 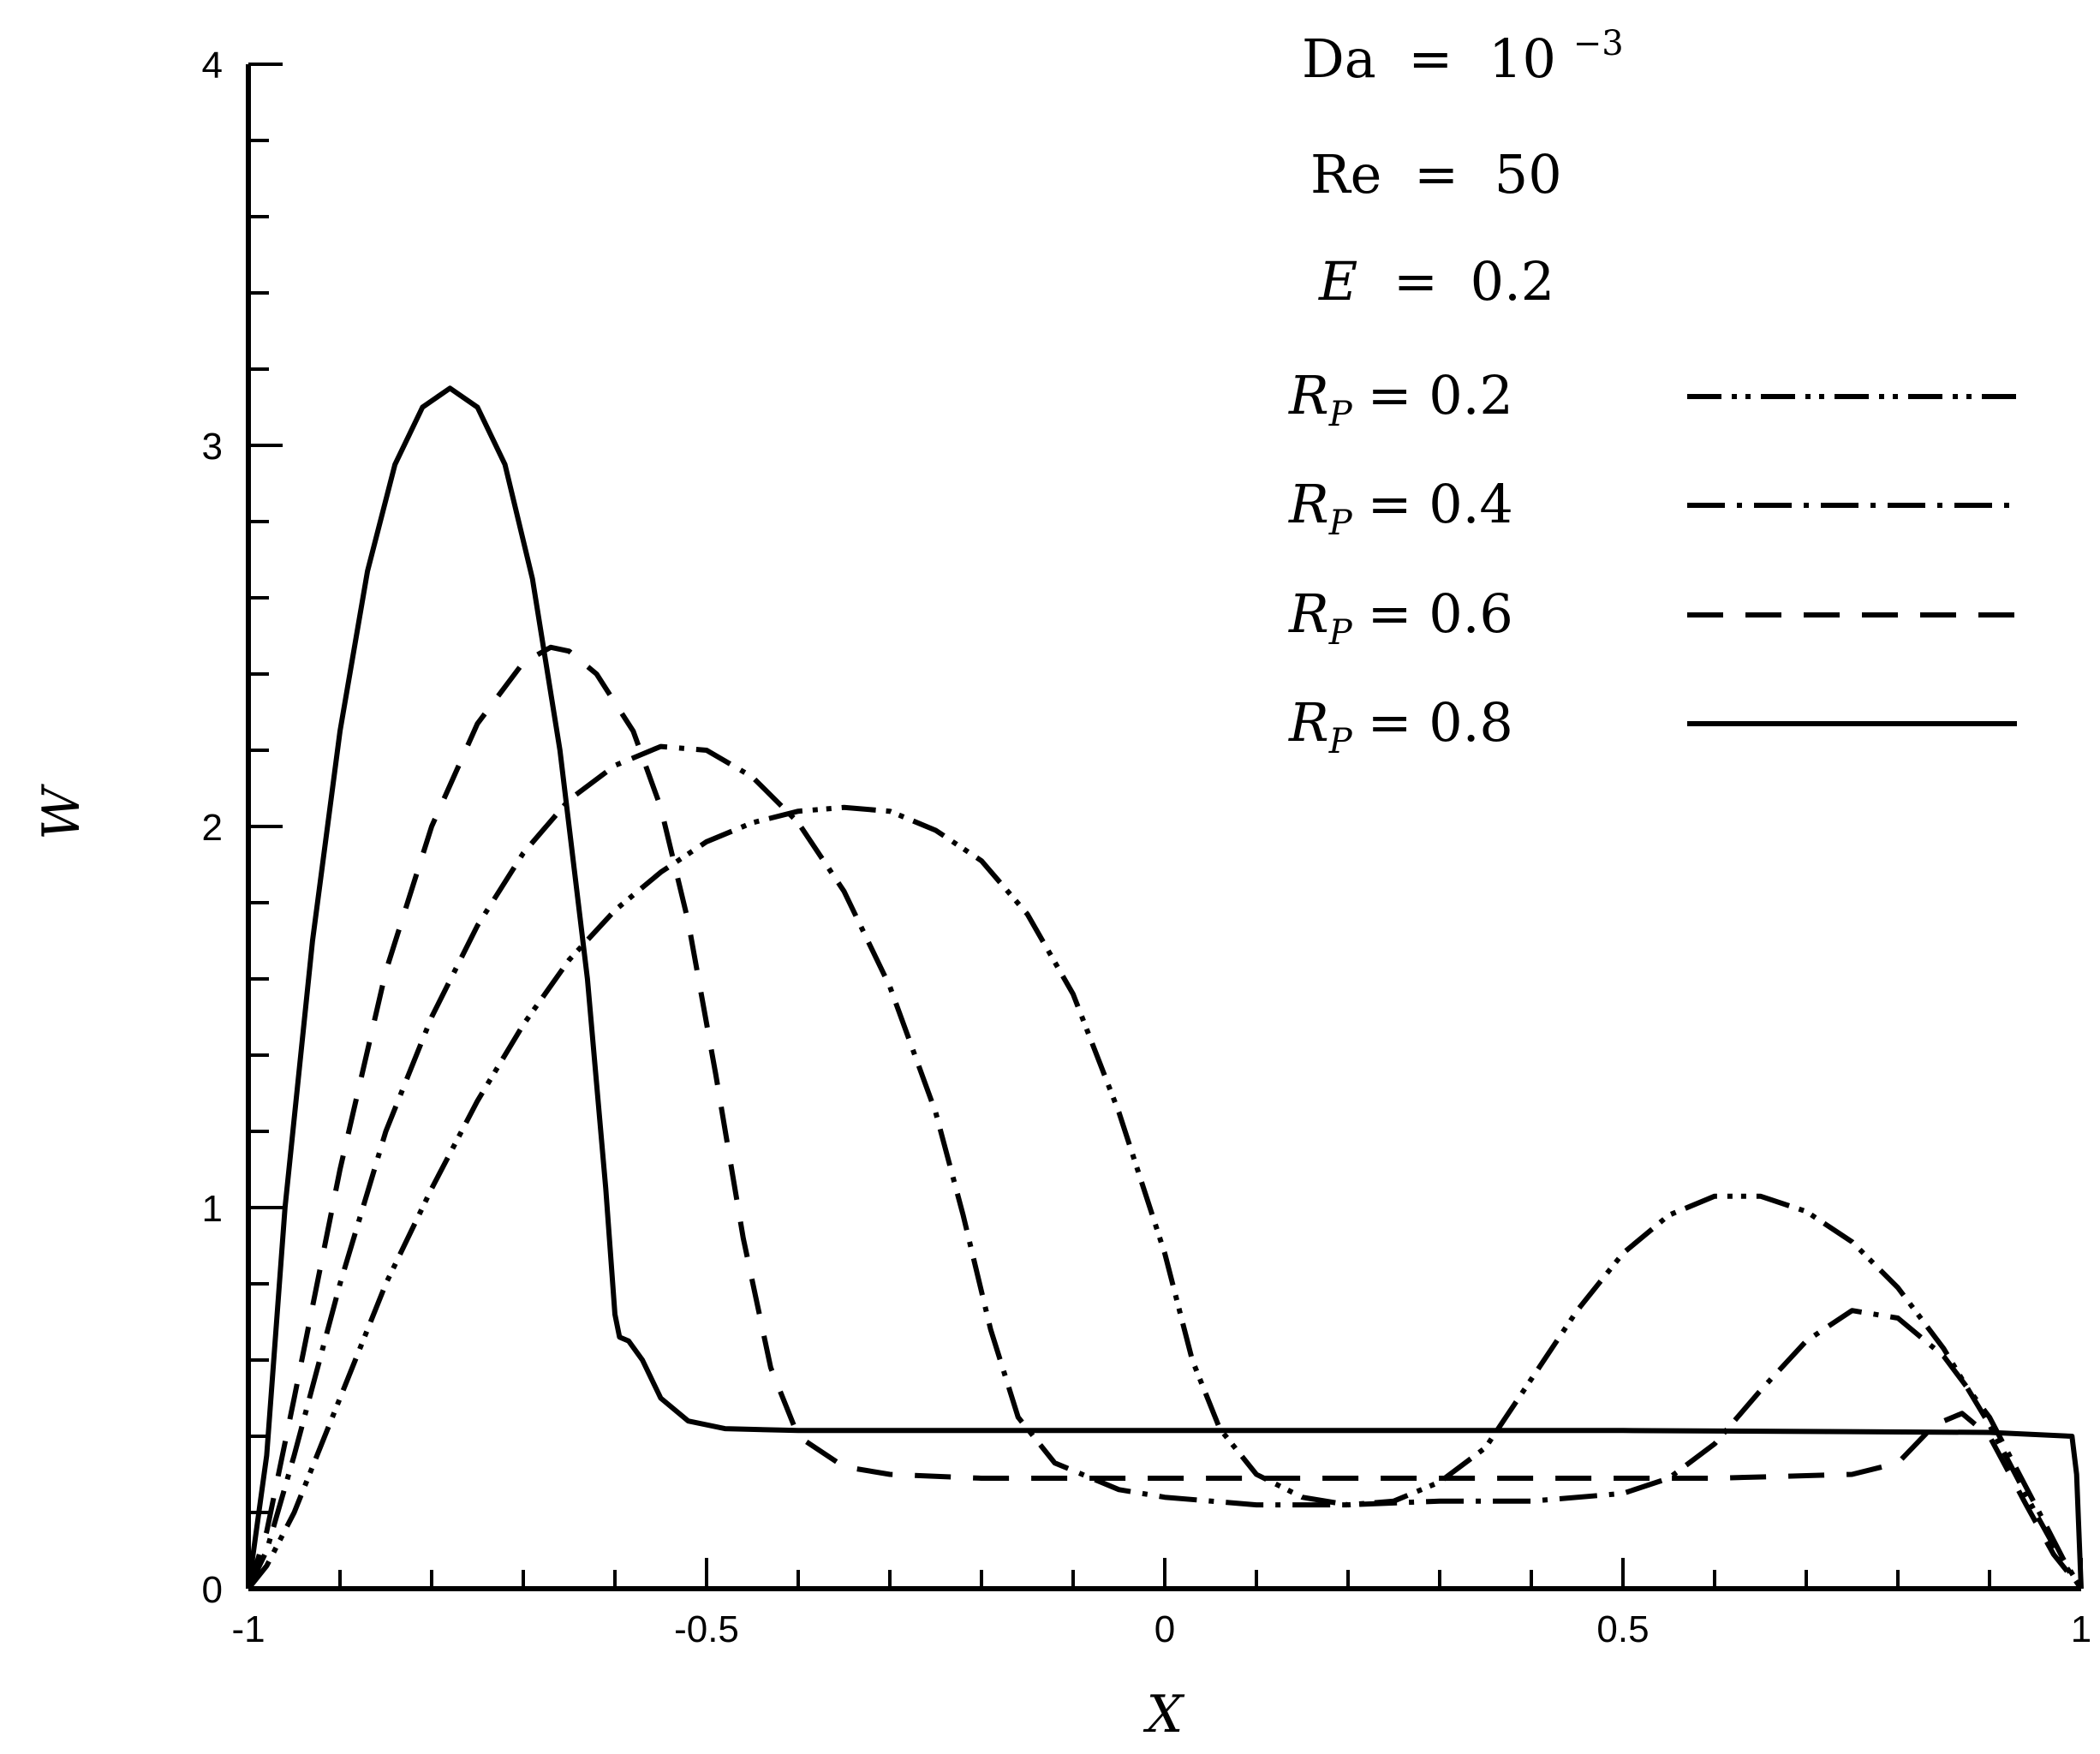 What do you see at coordinates (1522, 58) in the screenshot?
I see `param-da-value: 10` at bounding box center [1522, 58].